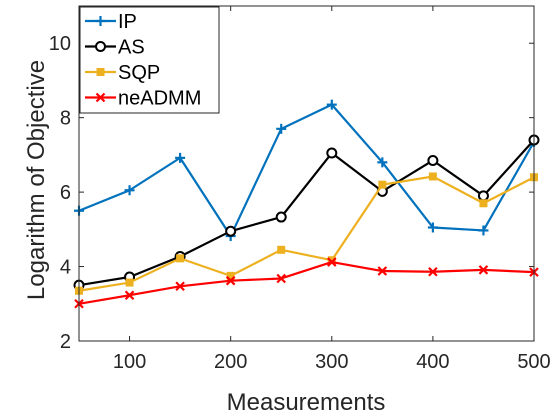 Image resolution: width=560 pixels, height=420 pixels. What do you see at coordinates (432, 362) in the screenshot?
I see `x-tick-label: 400` at bounding box center [432, 362].